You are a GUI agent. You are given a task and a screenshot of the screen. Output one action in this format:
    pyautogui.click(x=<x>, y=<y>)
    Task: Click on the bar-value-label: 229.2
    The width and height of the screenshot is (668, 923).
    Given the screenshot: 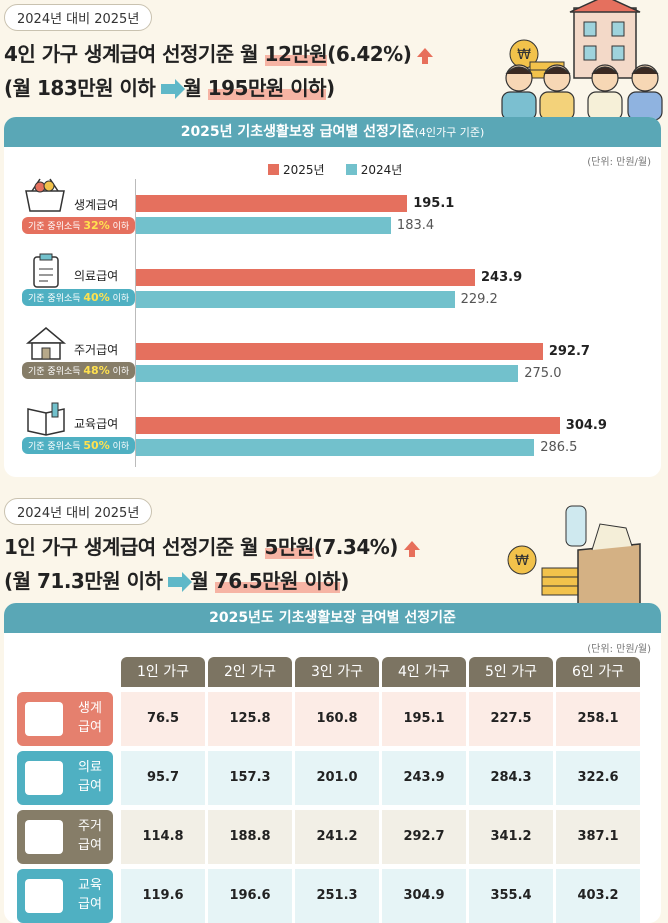 What is the action you would take?
    pyautogui.click(x=479, y=299)
    